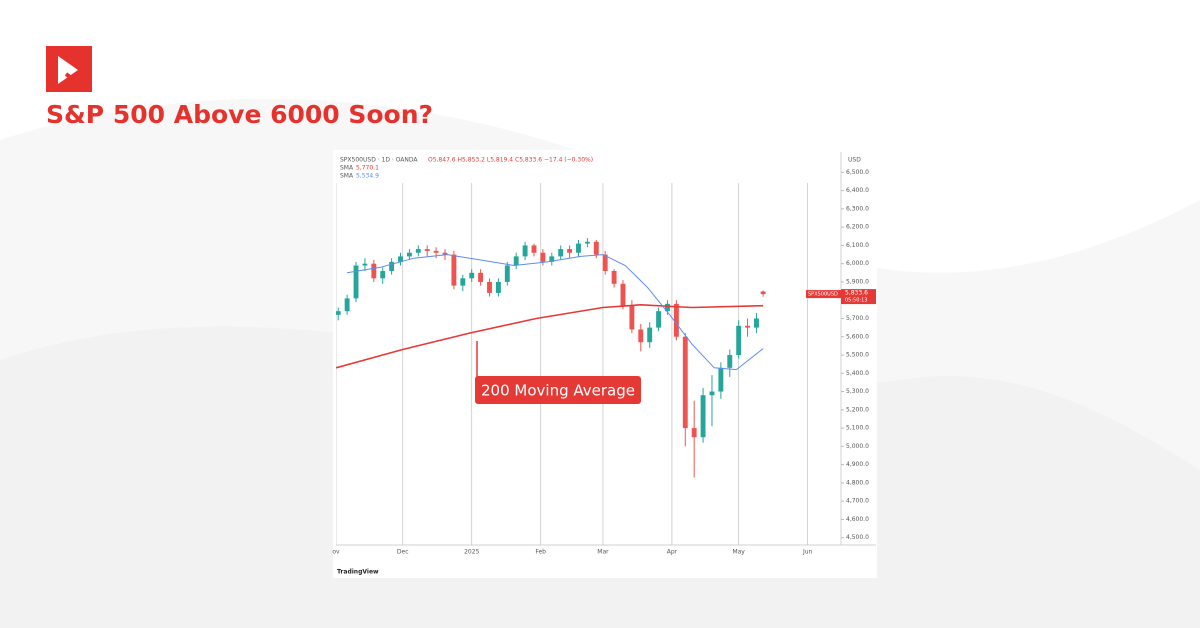 The width and height of the screenshot is (1200, 628). Describe the element at coordinates (857, 464) in the screenshot. I see `y-tick-label: 4,900.0` at that location.